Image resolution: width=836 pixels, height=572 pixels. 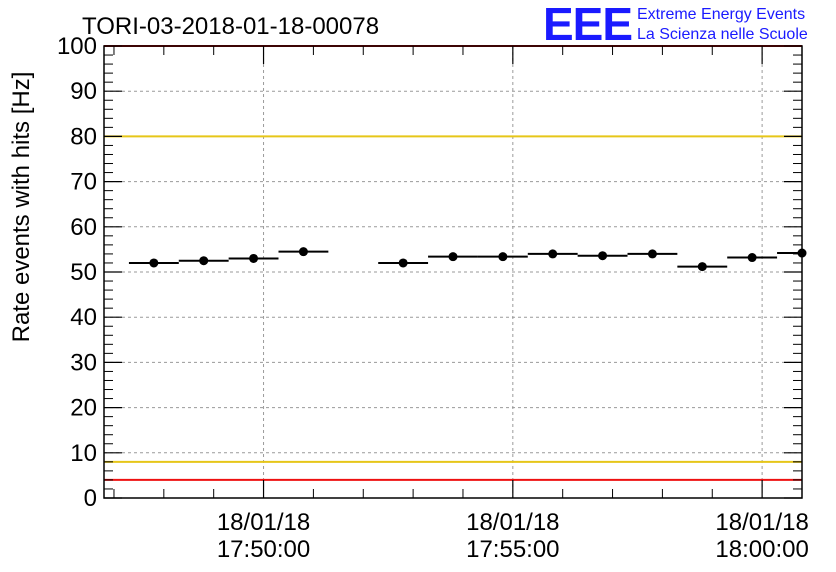 I want to click on y-tick-label: 0, so click(x=90, y=498).